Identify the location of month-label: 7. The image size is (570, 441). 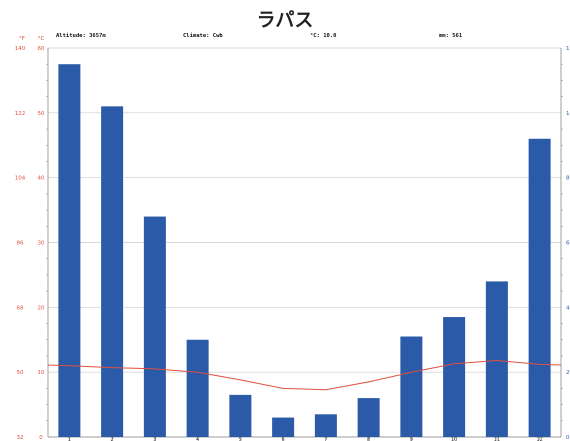
(325, 439).